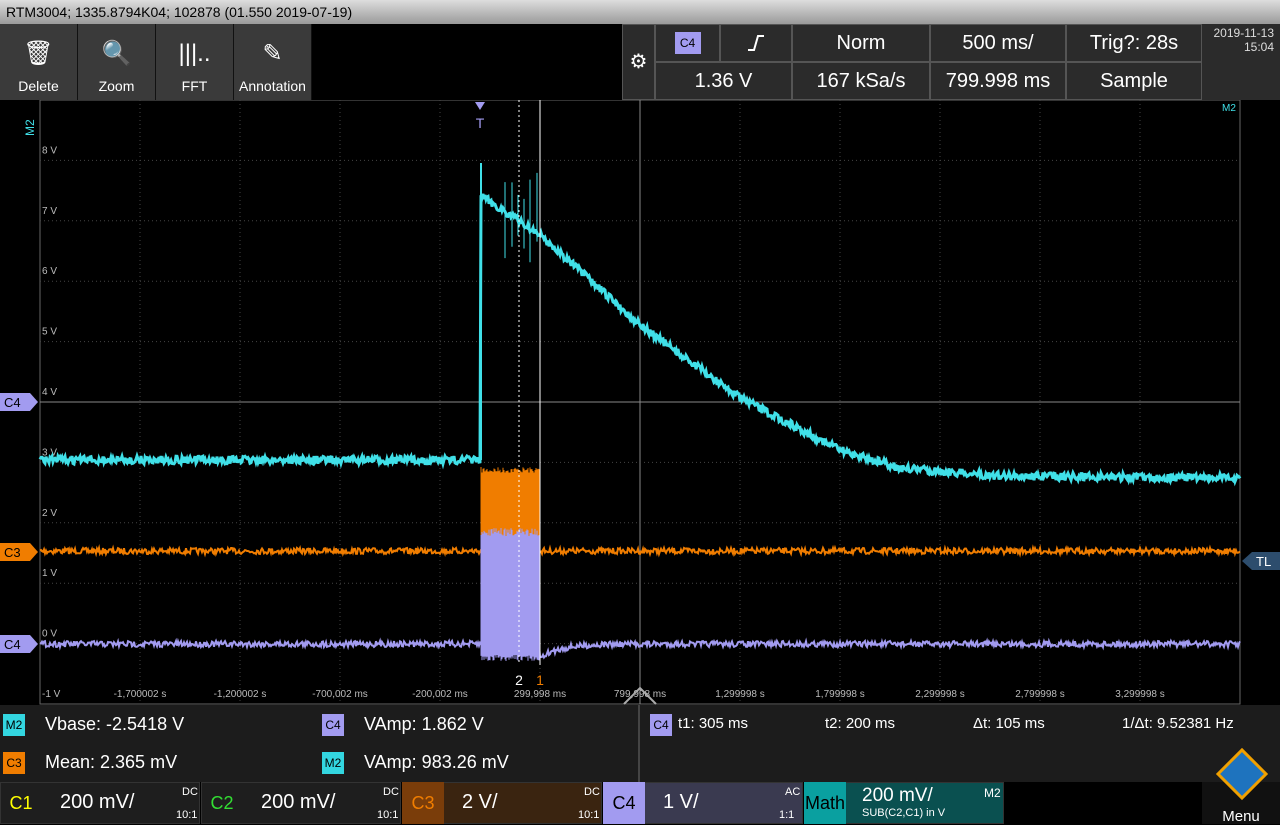 The image size is (1280, 825). I want to click on toolbar-button: ✎ Annotation, so click(273, 62).